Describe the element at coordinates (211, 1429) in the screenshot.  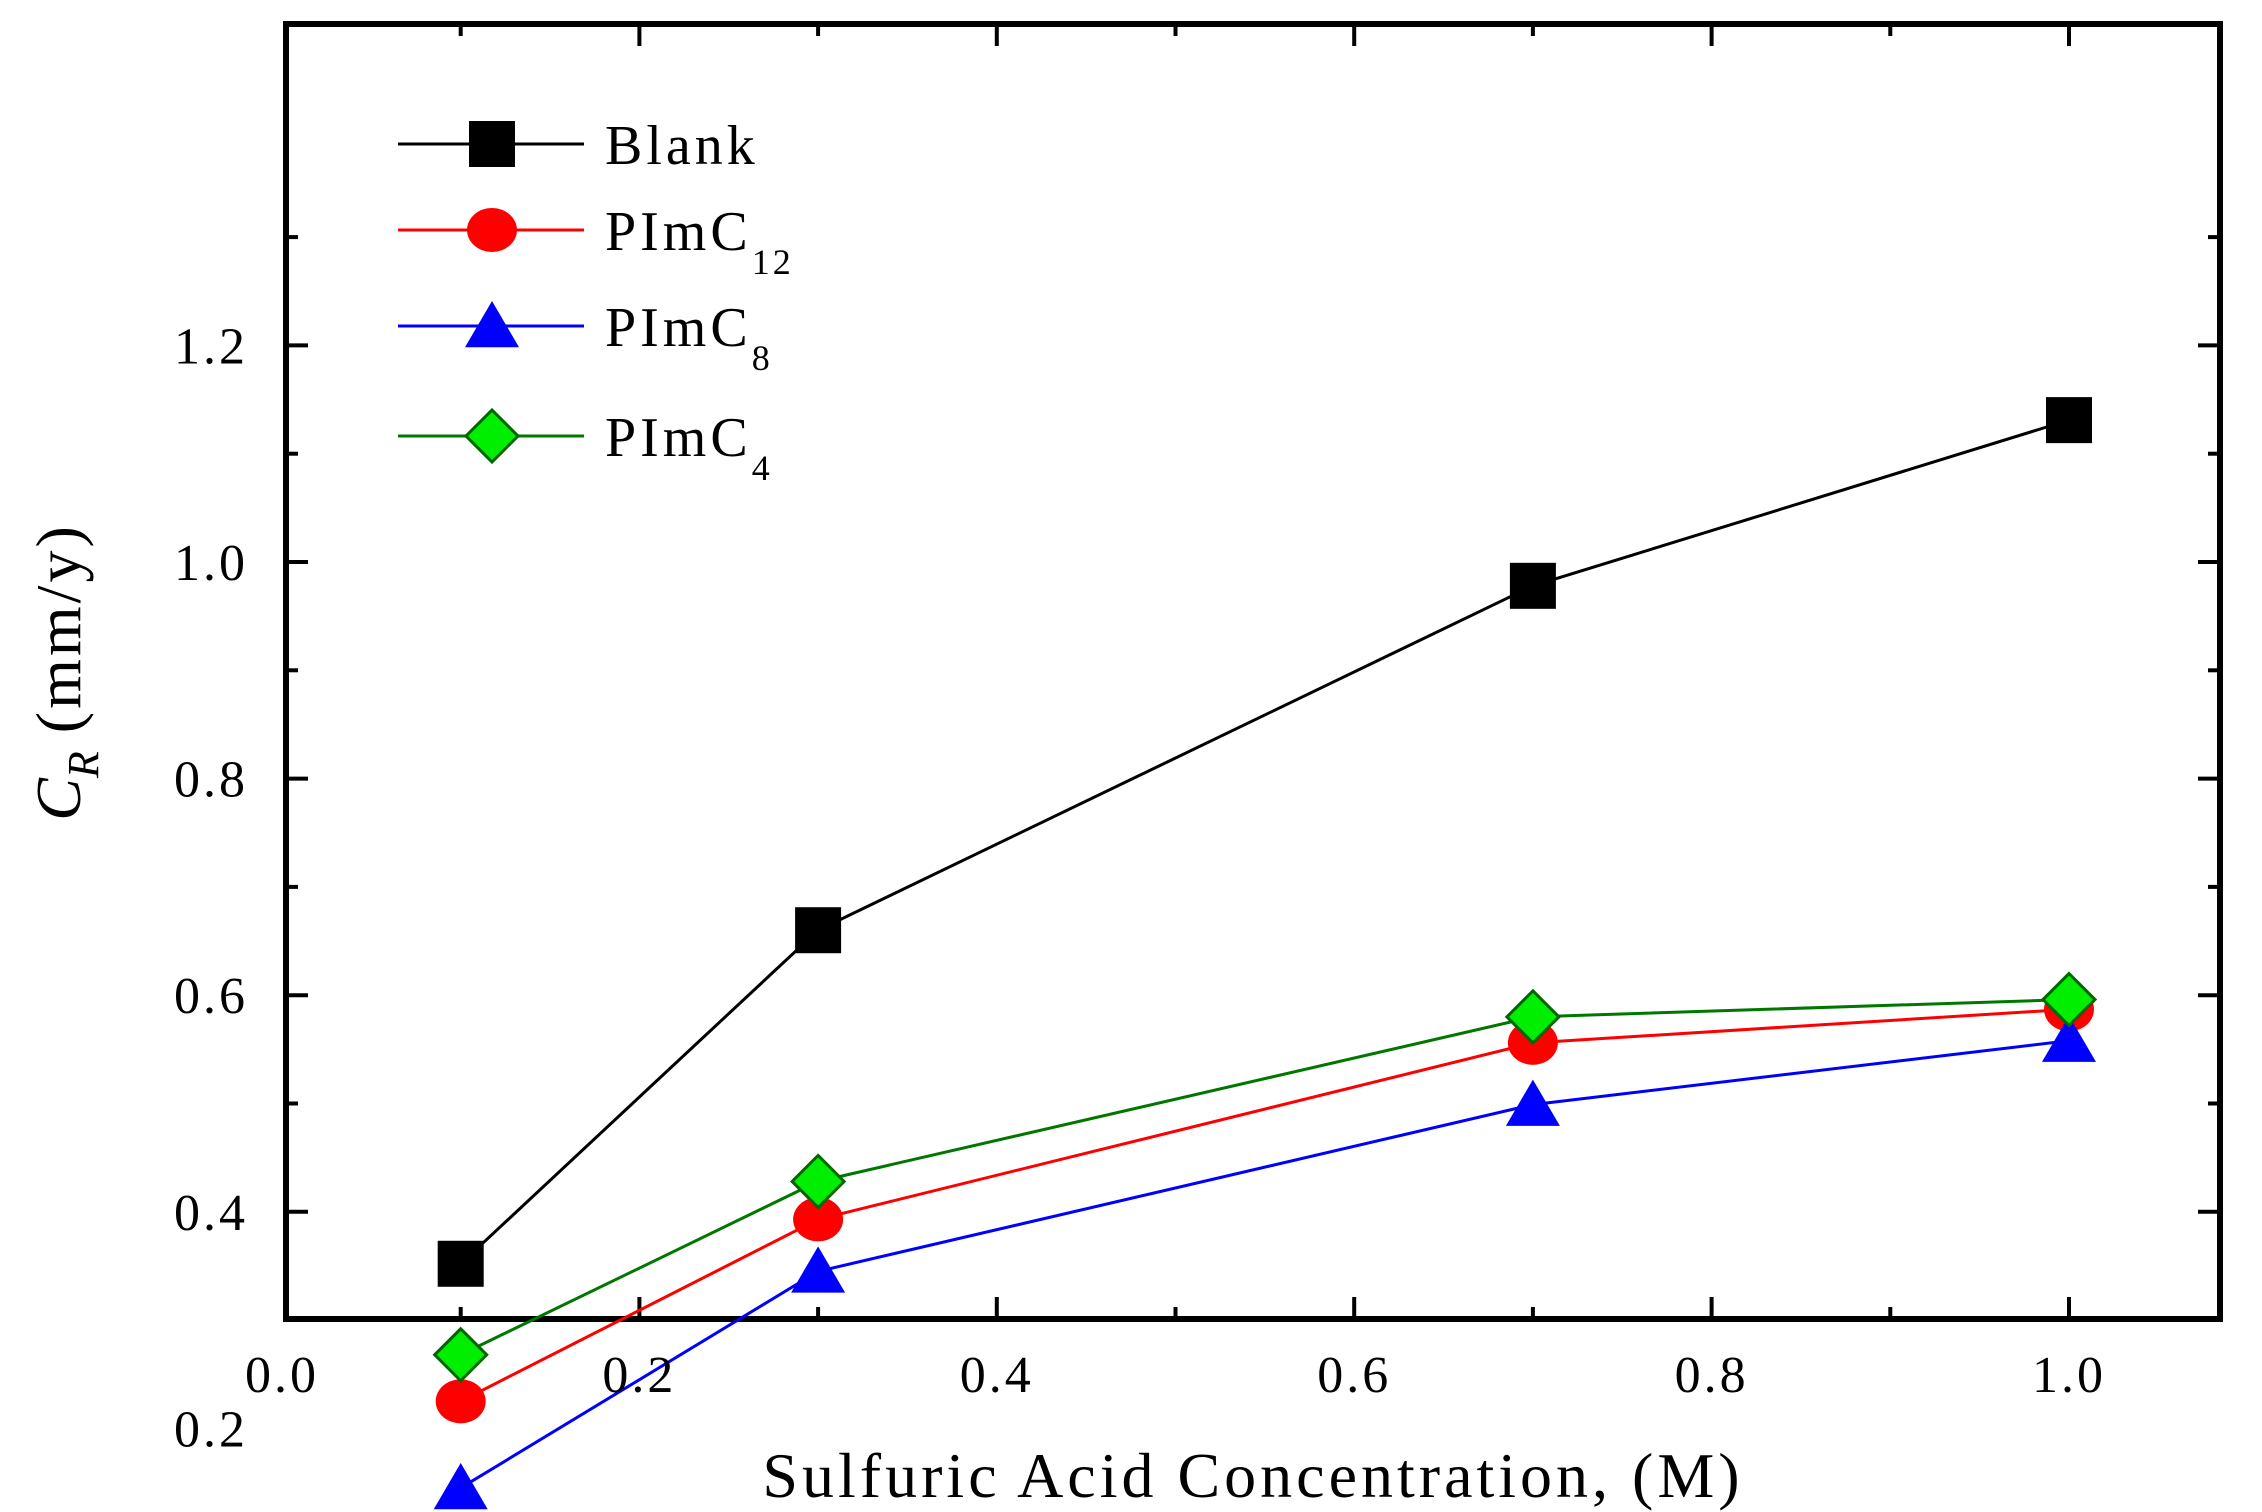
I see `y-tick-label: 0.2` at that location.